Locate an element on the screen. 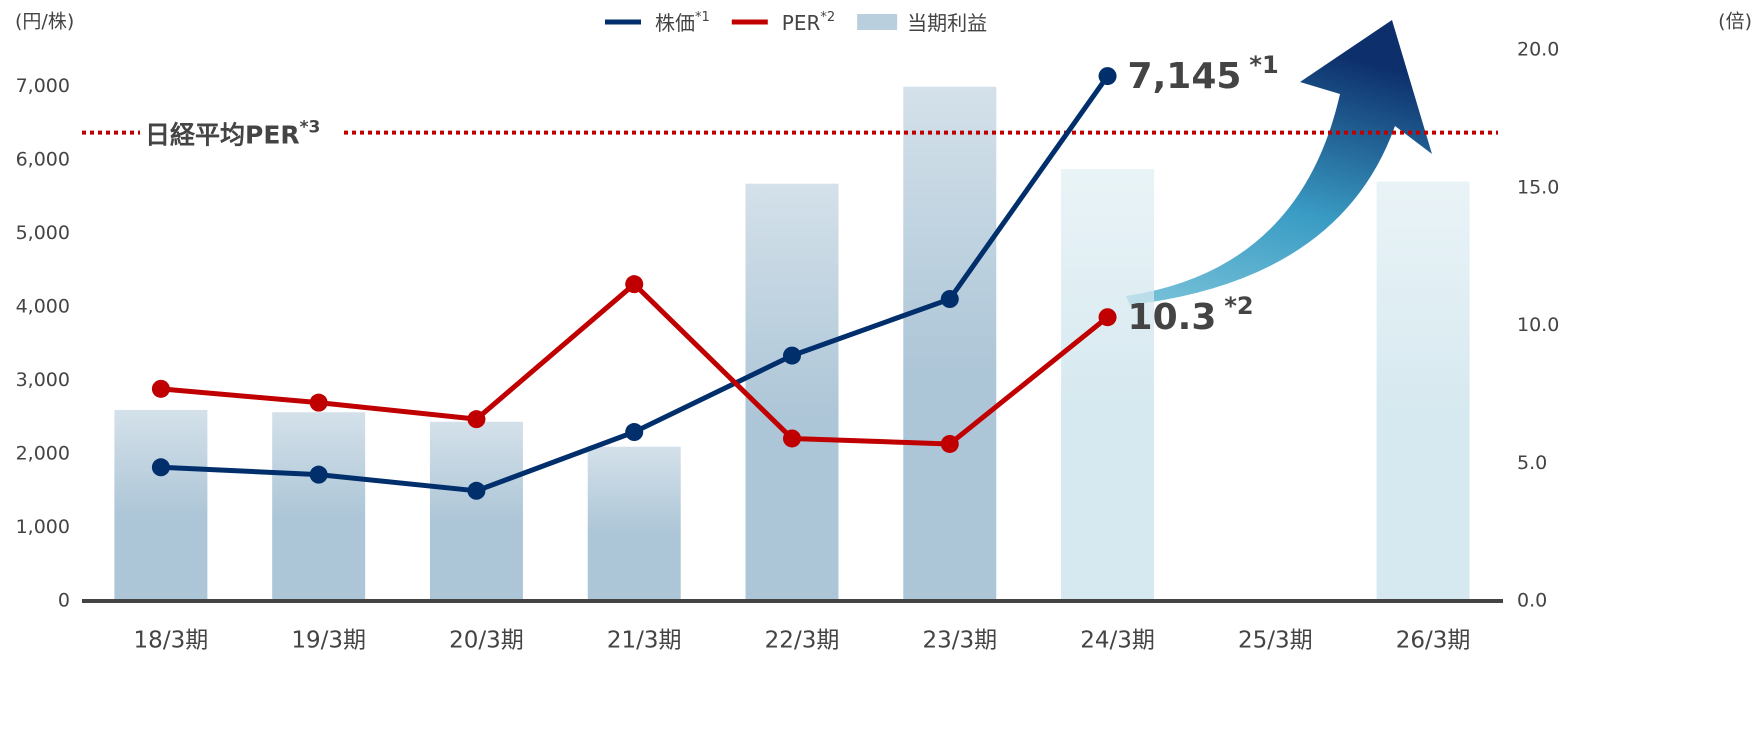 The height and width of the screenshot is (737, 1762). data-label-value: 7,145 is located at coordinates (1185, 76).